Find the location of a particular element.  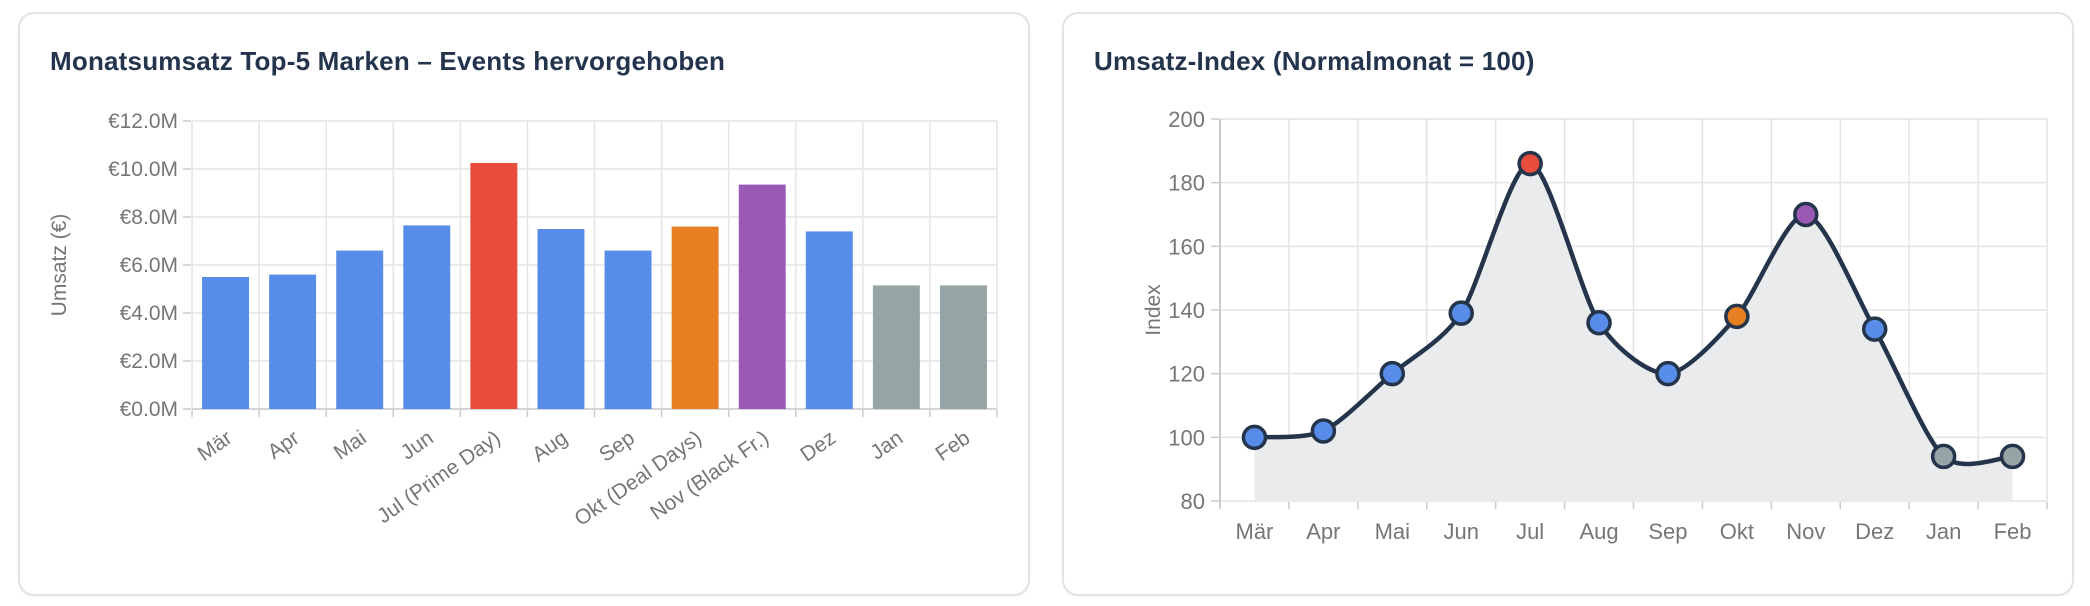

y-axis-label: Umsatz (€) is located at coordinates (59, 265).